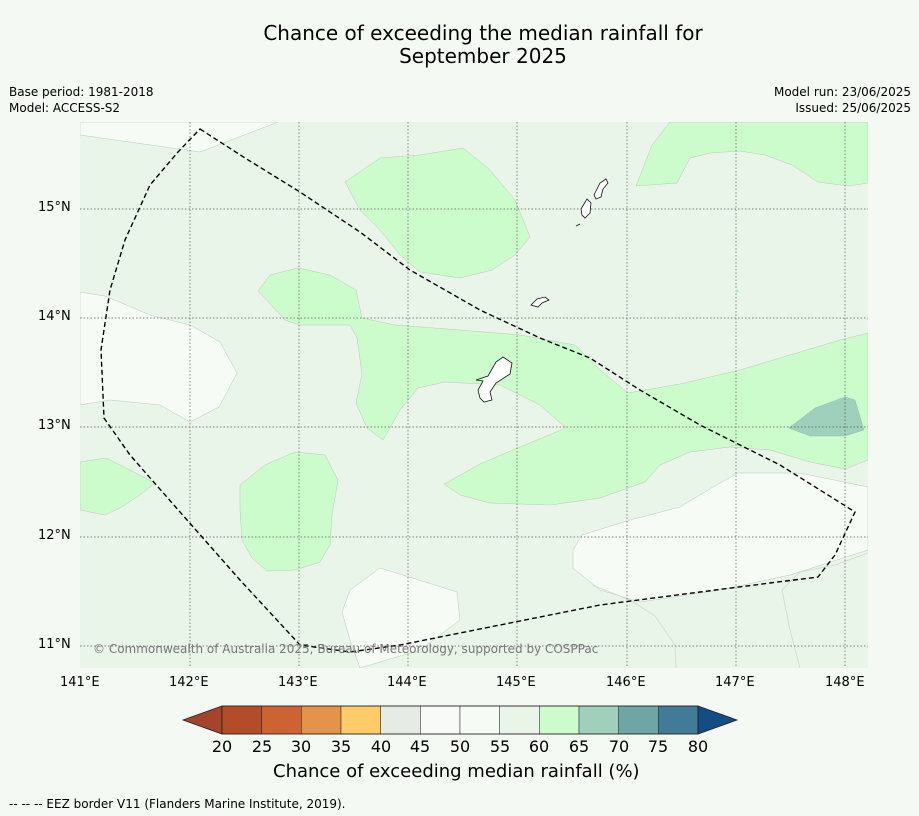  What do you see at coordinates (698, 746) in the screenshot?
I see `colorbar-tick-label: 80` at bounding box center [698, 746].